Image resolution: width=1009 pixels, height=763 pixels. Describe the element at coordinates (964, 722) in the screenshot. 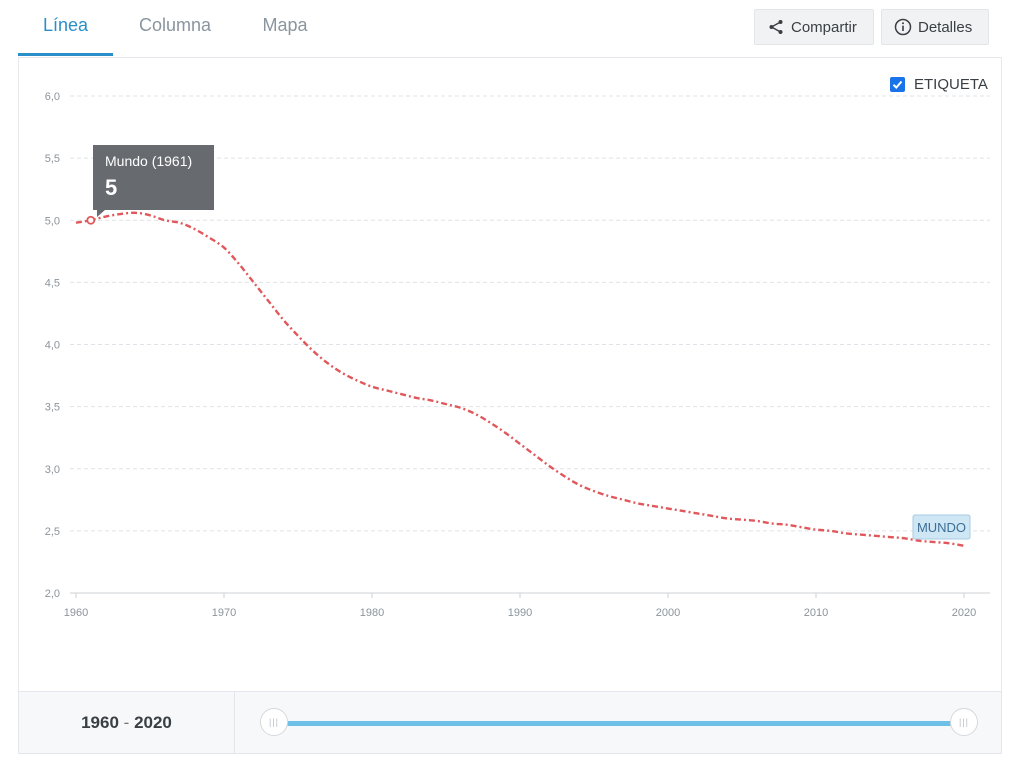

I see `slider-handle-end: |||` at that location.